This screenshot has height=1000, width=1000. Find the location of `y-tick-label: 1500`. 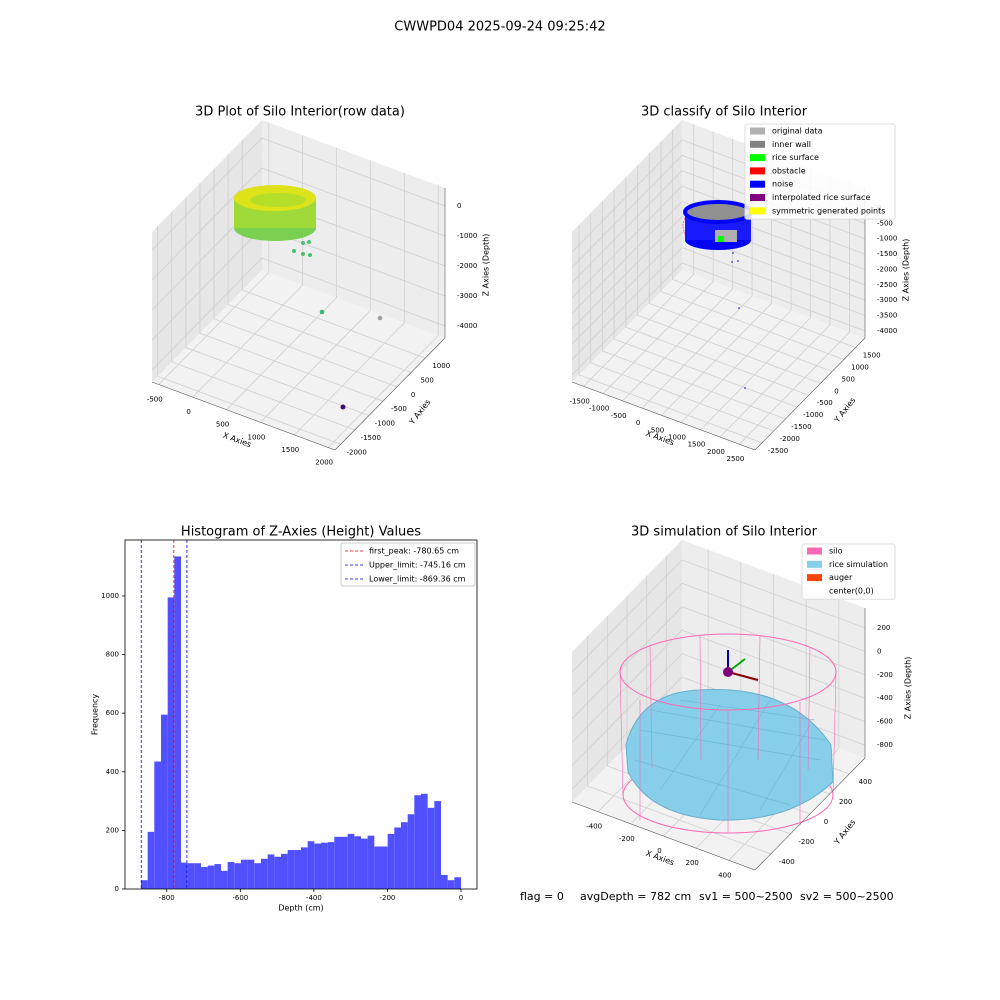

y-tick-label: 1500 is located at coordinates (872, 356).